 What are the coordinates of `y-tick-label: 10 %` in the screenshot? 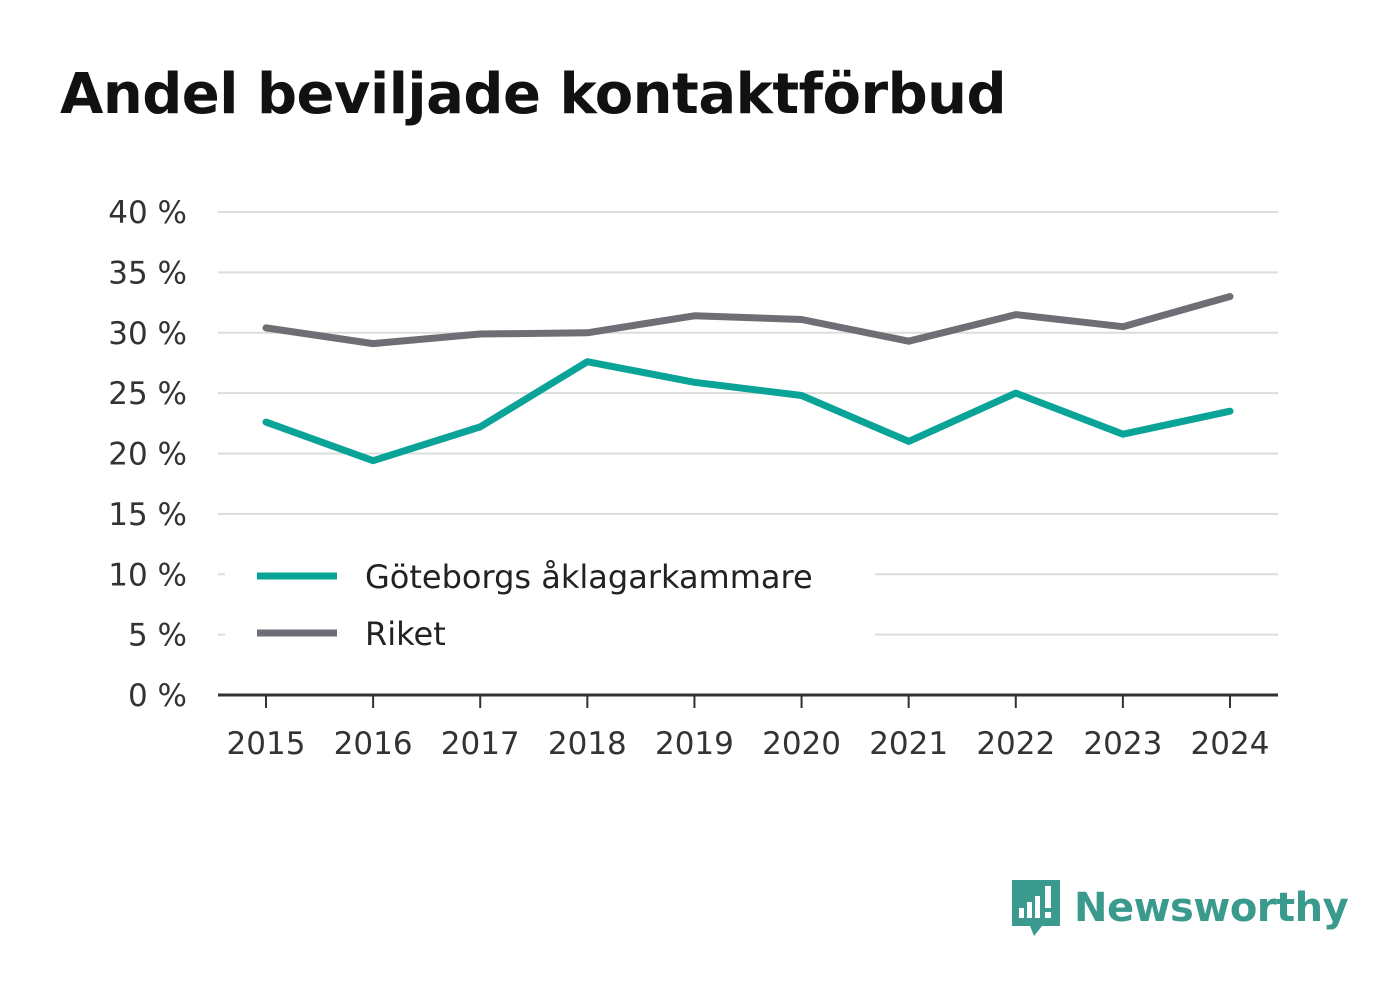 It's located at (147, 575).